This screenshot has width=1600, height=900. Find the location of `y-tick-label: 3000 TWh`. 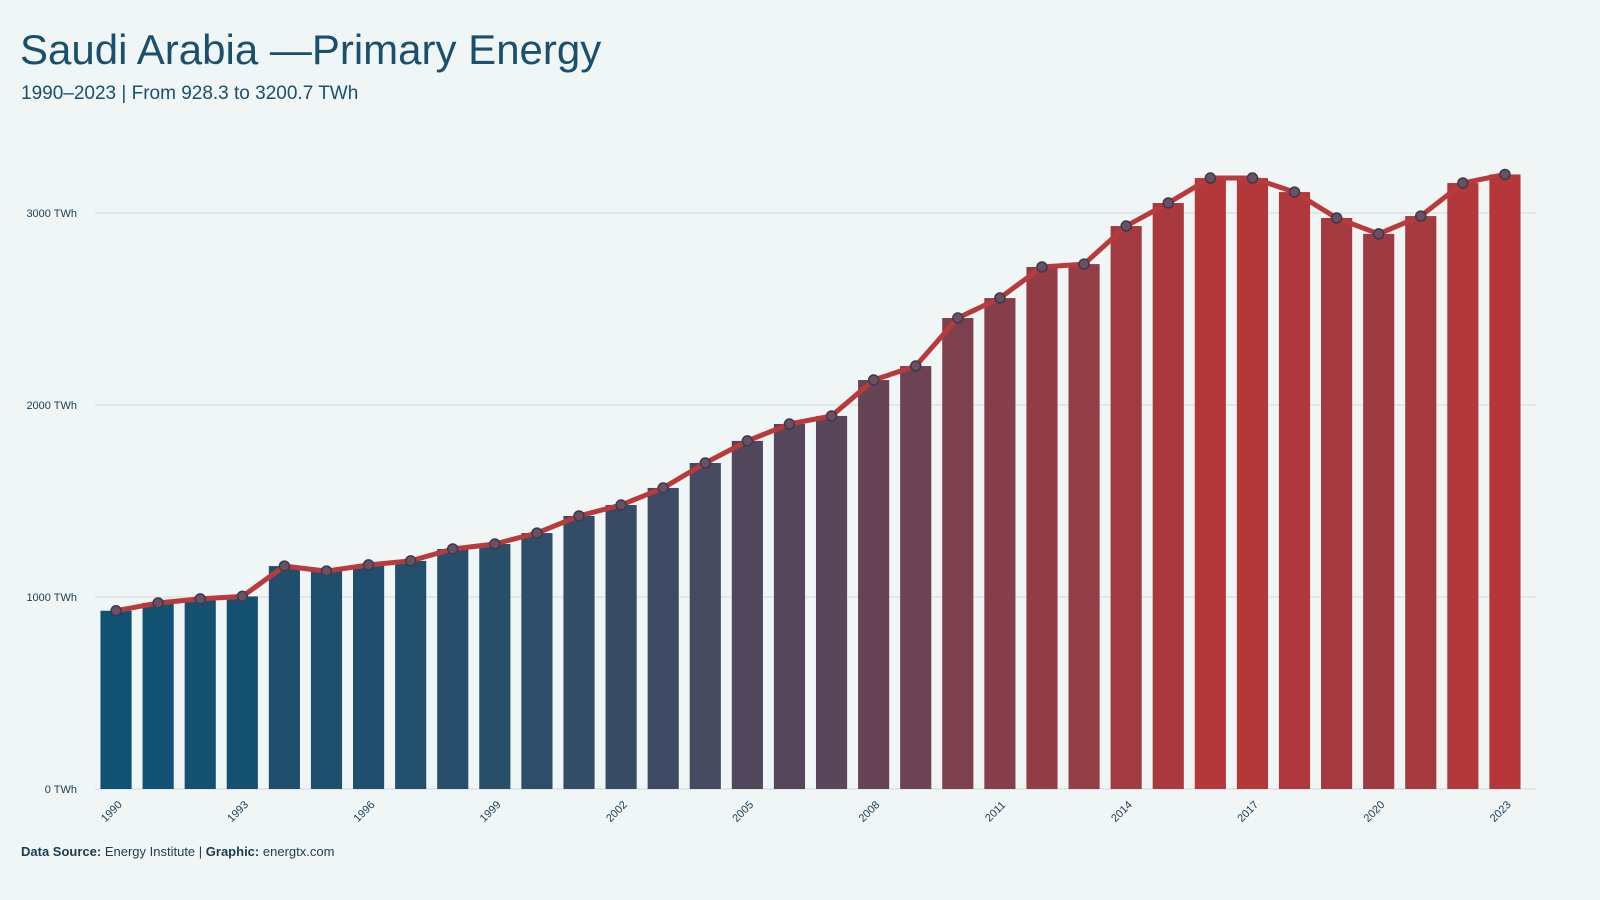

y-tick-label: 3000 TWh is located at coordinates (51, 214).